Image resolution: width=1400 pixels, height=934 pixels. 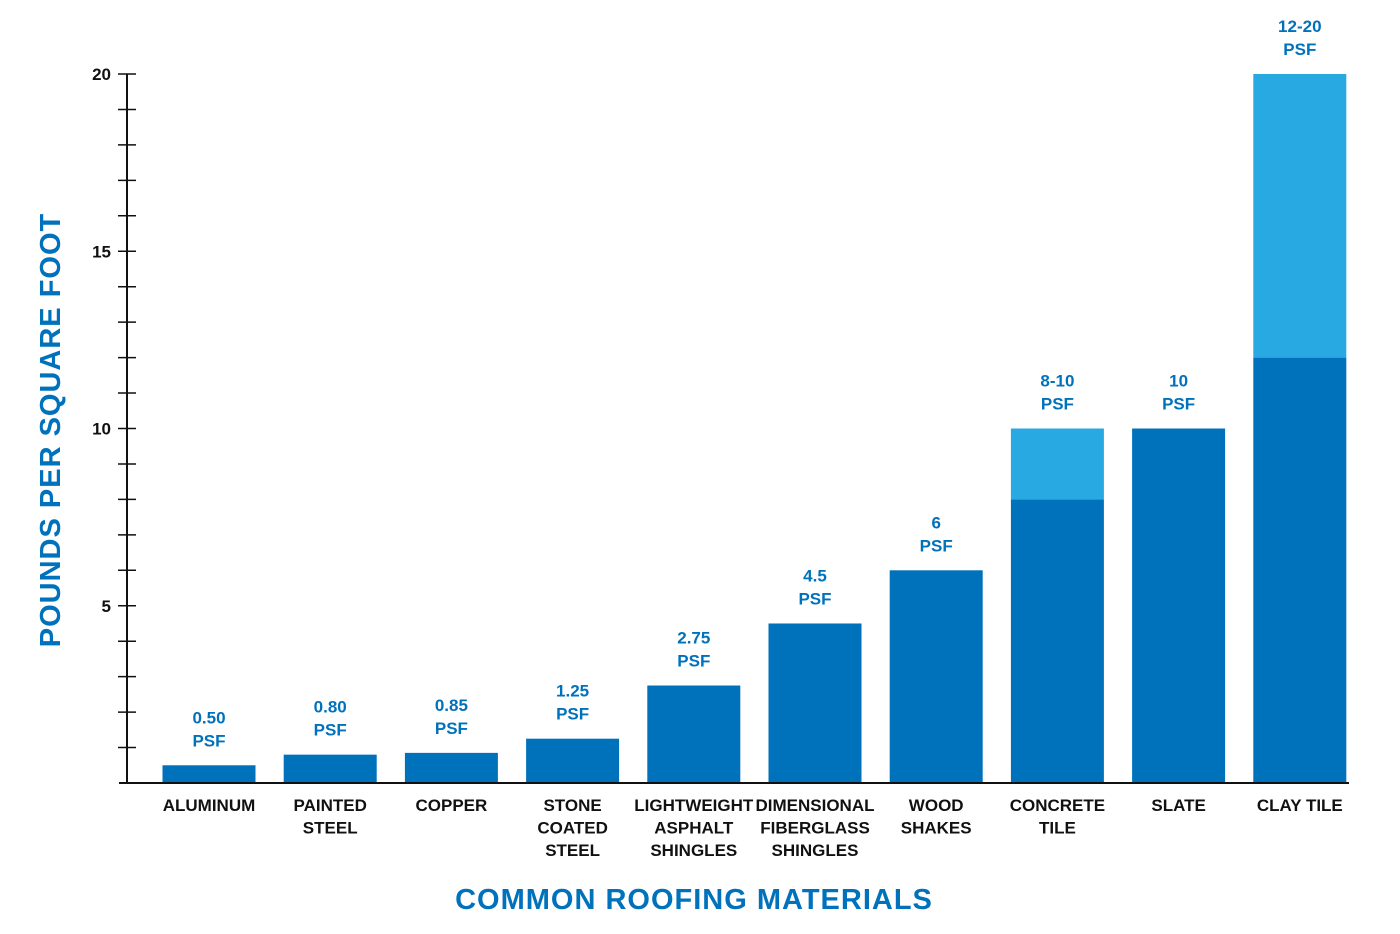 What do you see at coordinates (101, 251) in the screenshot?
I see `y-tick-label-15: 15` at bounding box center [101, 251].